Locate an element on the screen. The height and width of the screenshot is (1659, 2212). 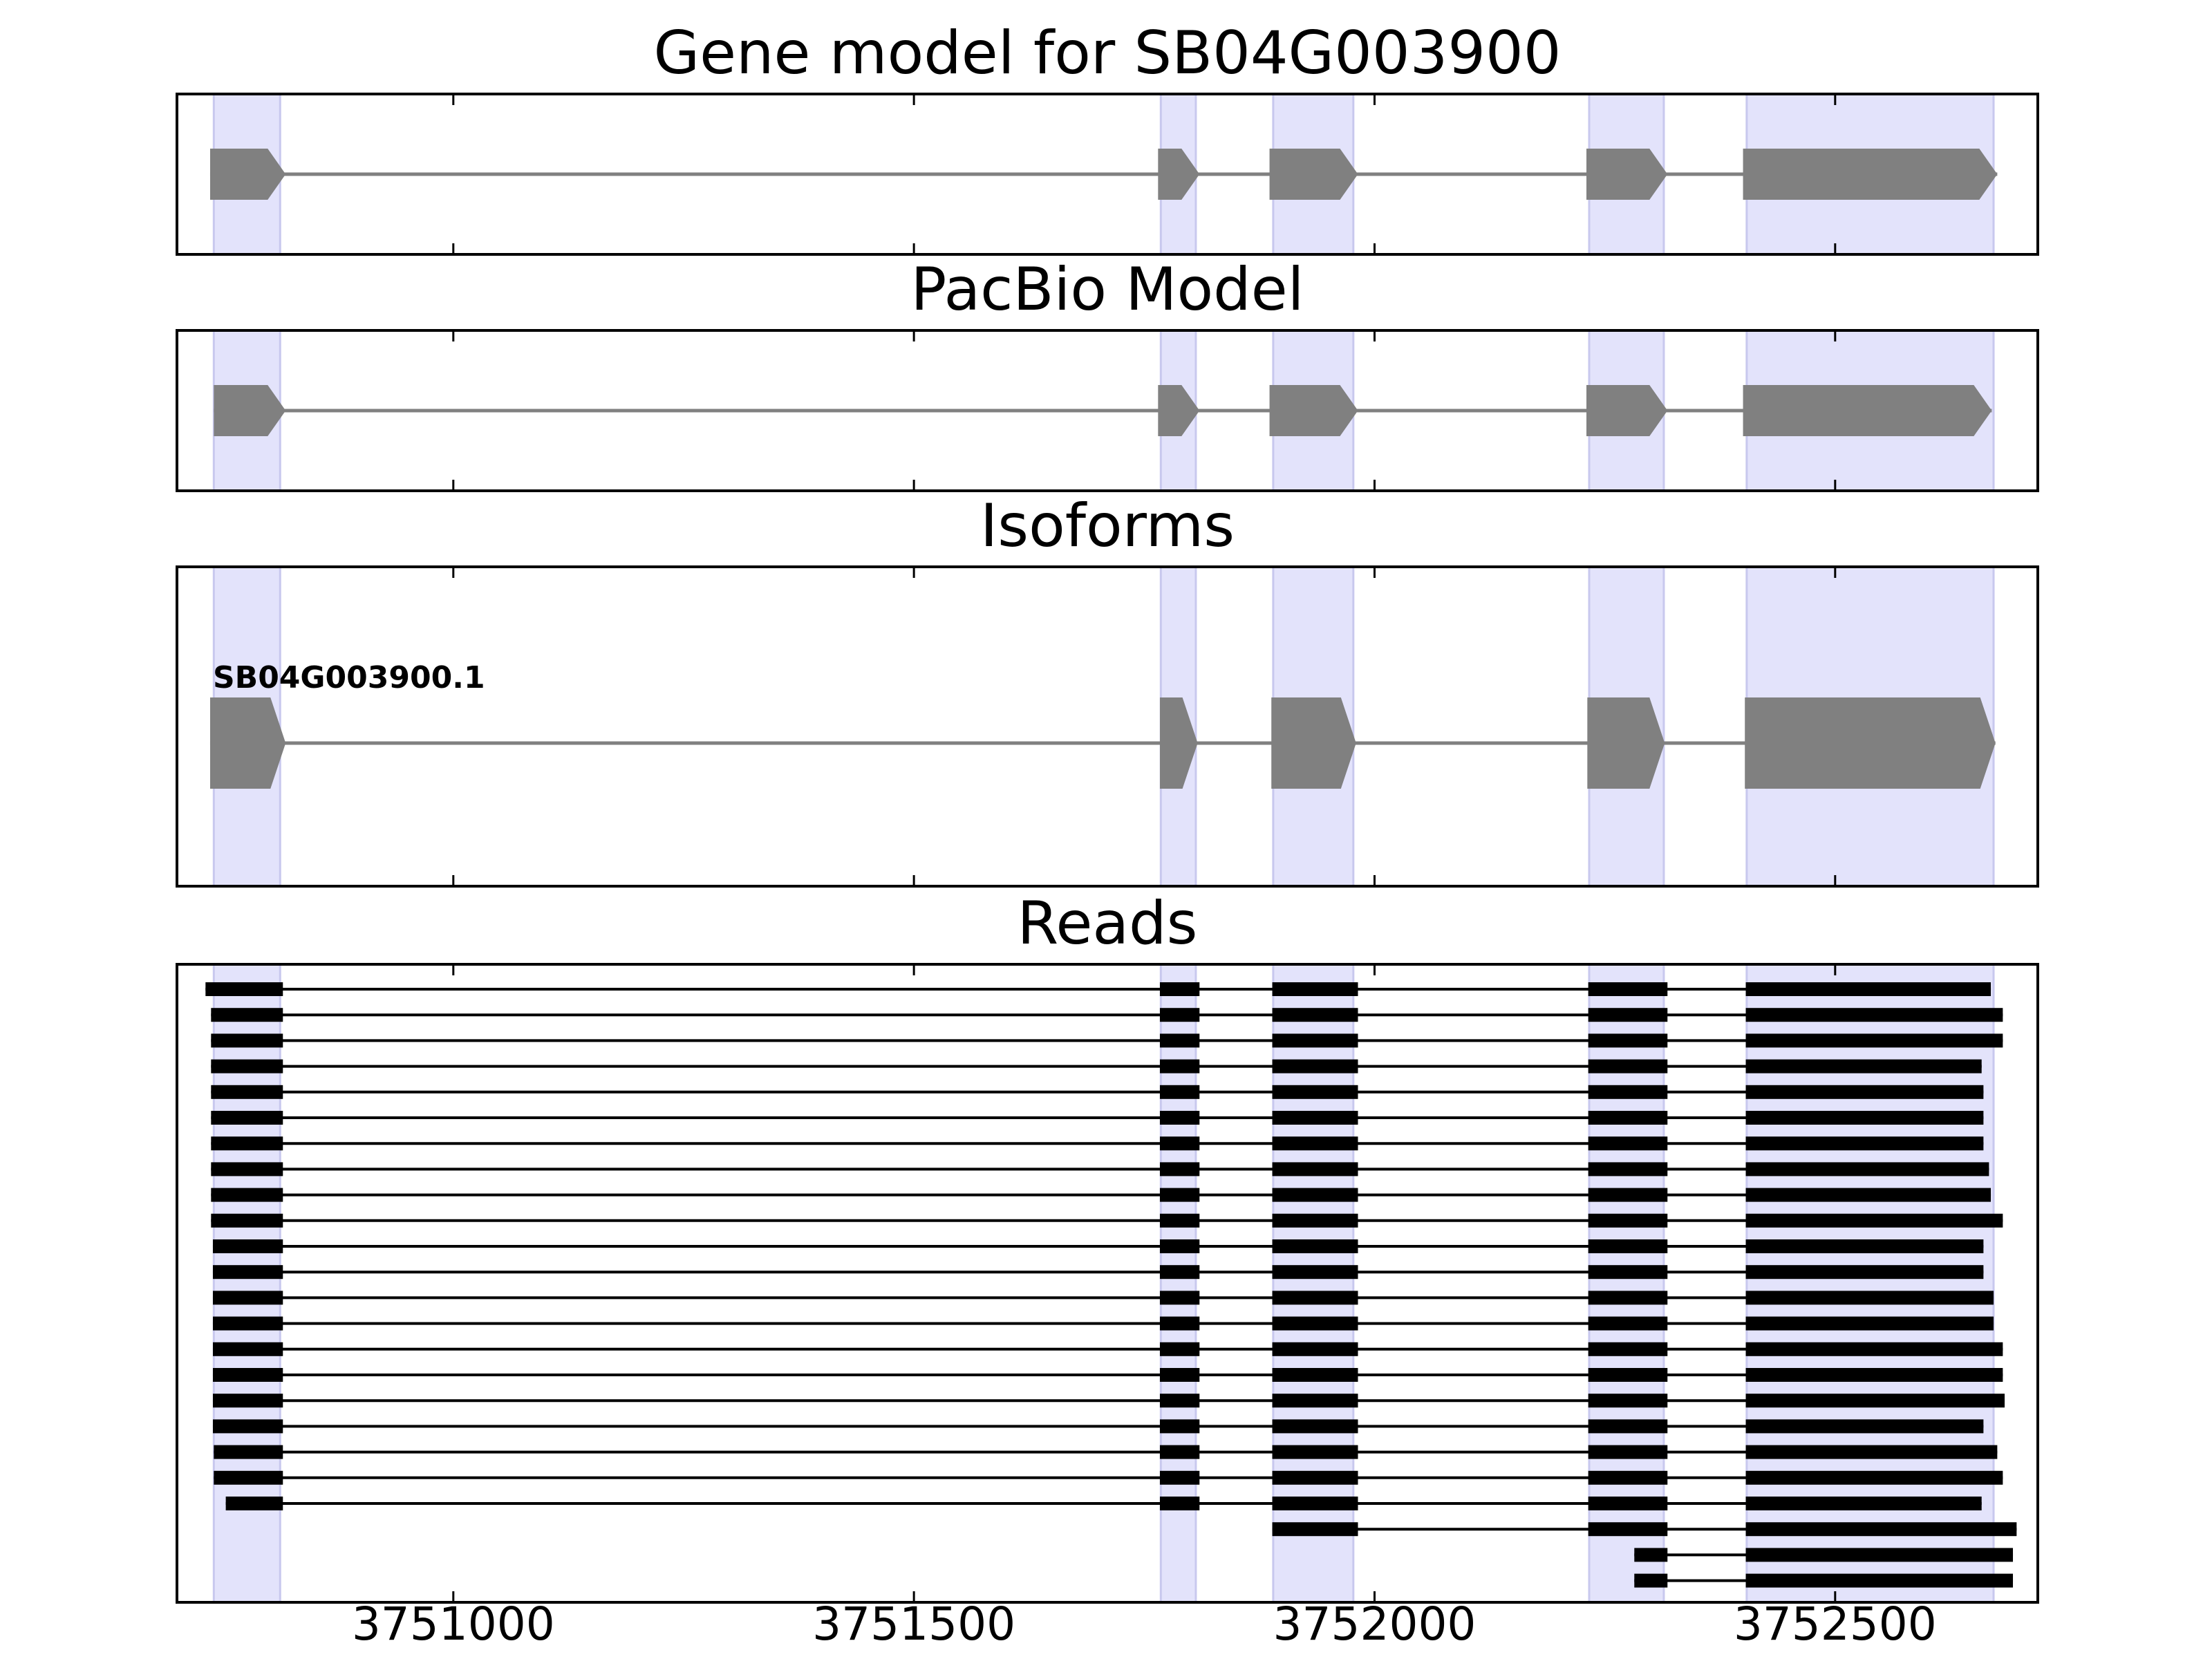
x-tick-label: 3752500 is located at coordinates (1835, 1624).